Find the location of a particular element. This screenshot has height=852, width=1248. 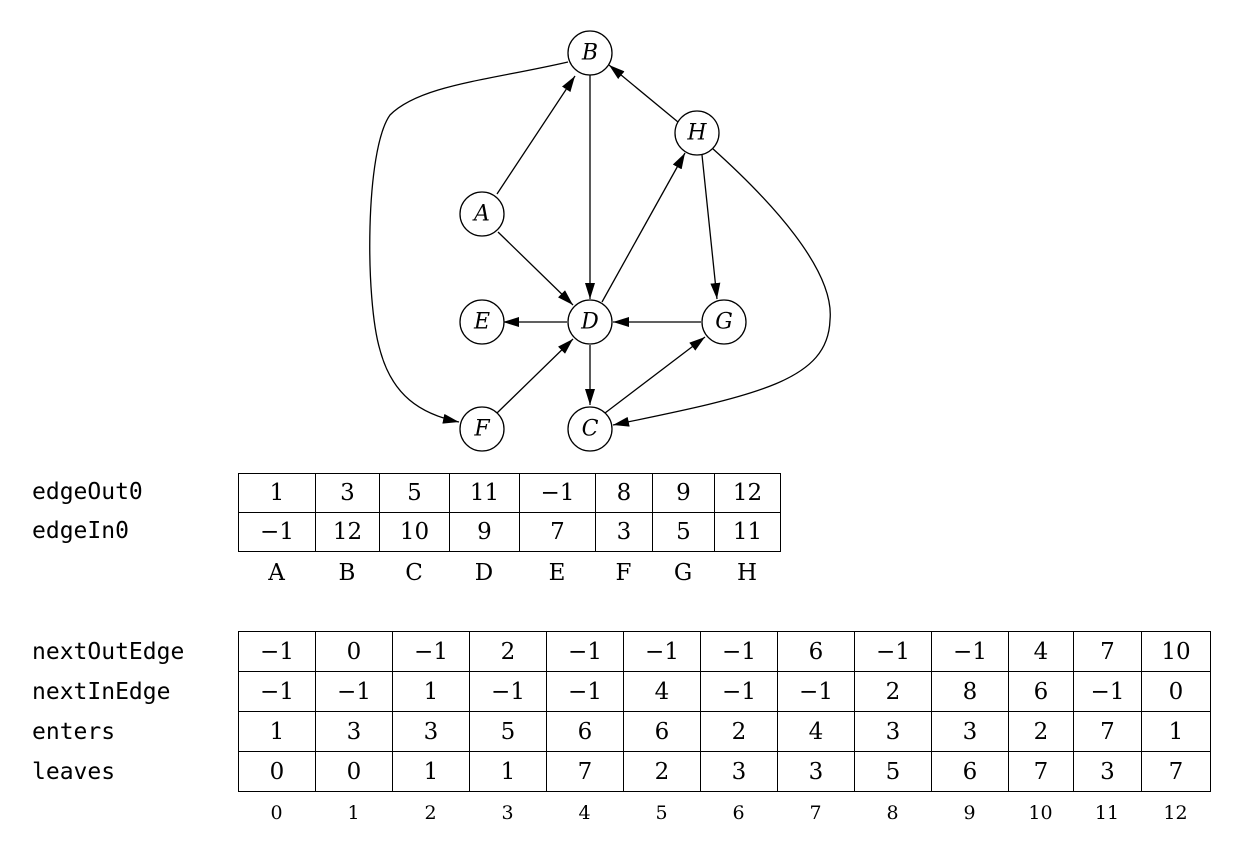

node-label-H: H is located at coordinates (696, 133).